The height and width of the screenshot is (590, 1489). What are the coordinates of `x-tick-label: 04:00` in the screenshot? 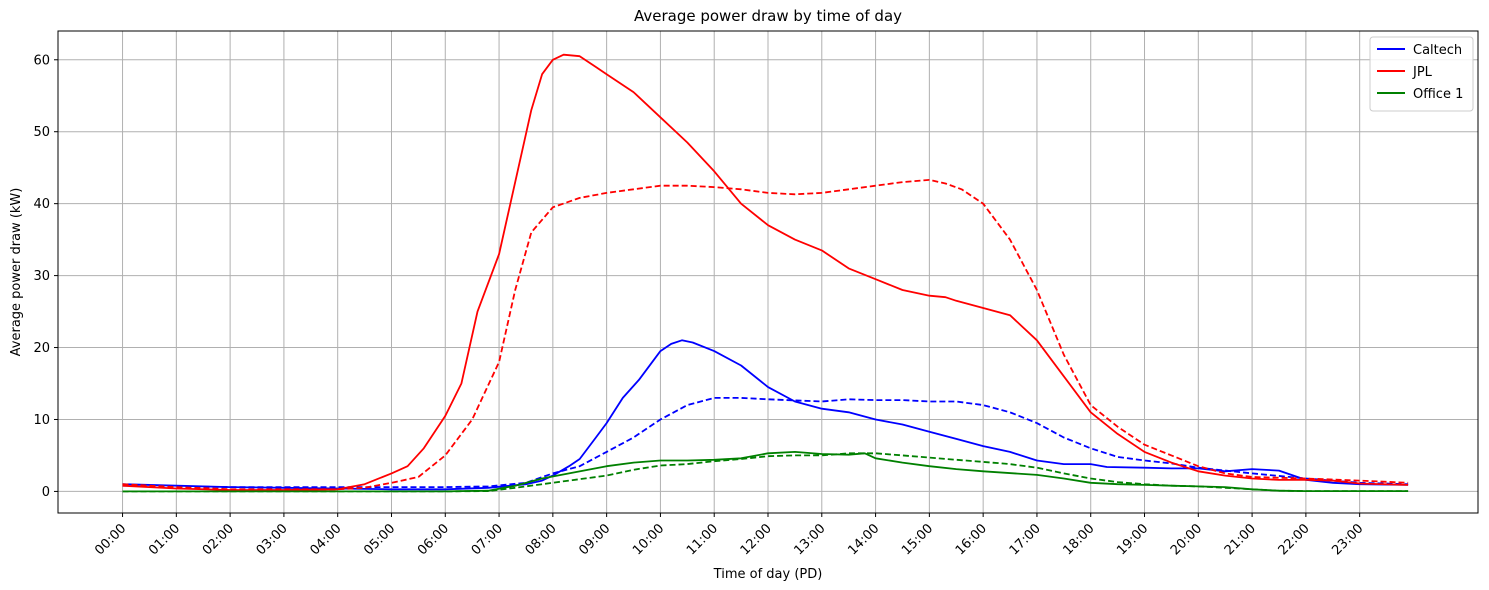 It's located at (325, 539).